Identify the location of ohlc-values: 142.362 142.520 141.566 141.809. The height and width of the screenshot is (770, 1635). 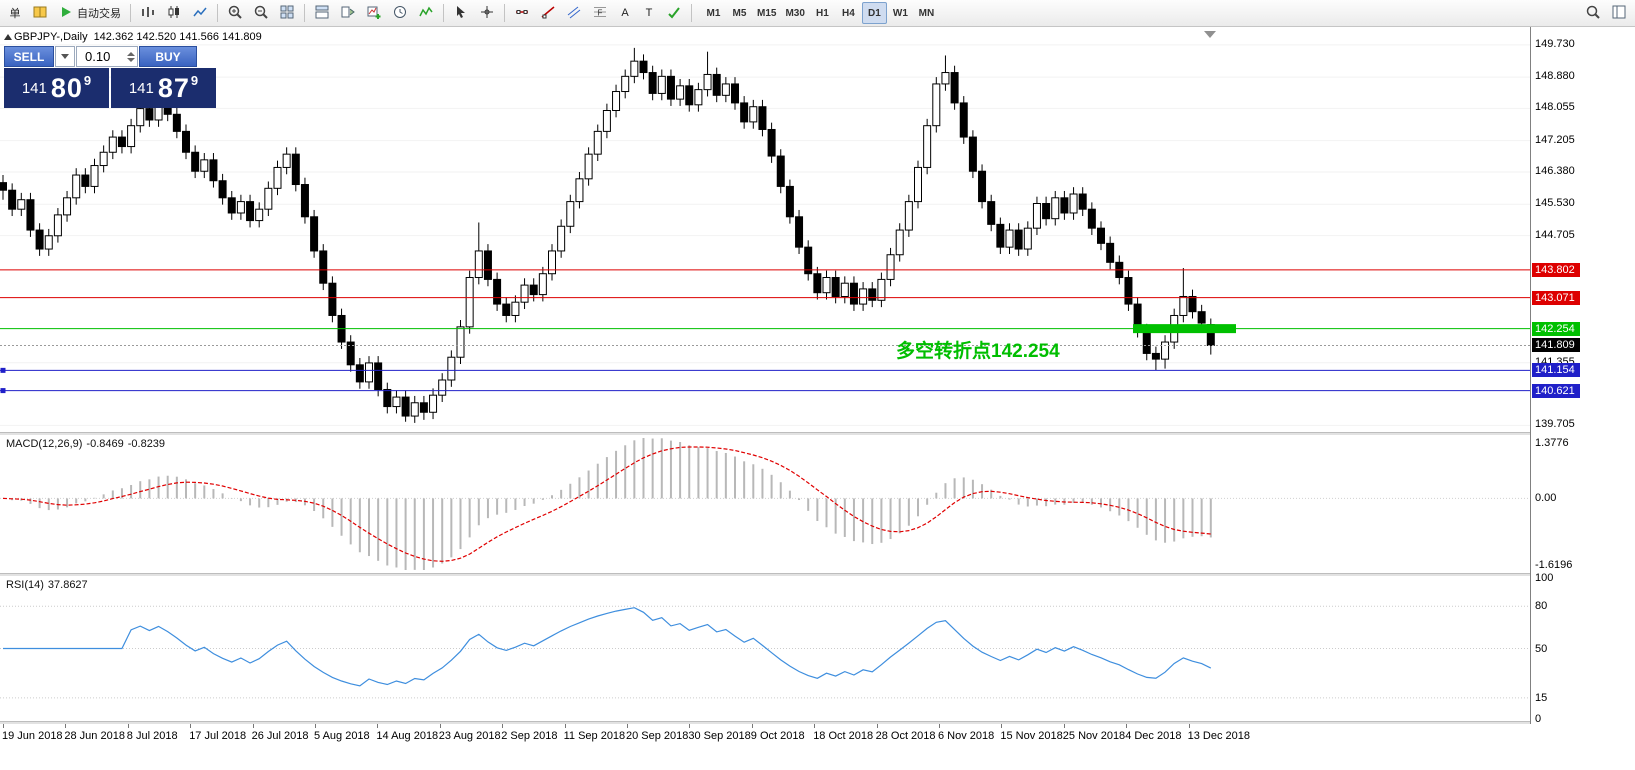
(177, 37).